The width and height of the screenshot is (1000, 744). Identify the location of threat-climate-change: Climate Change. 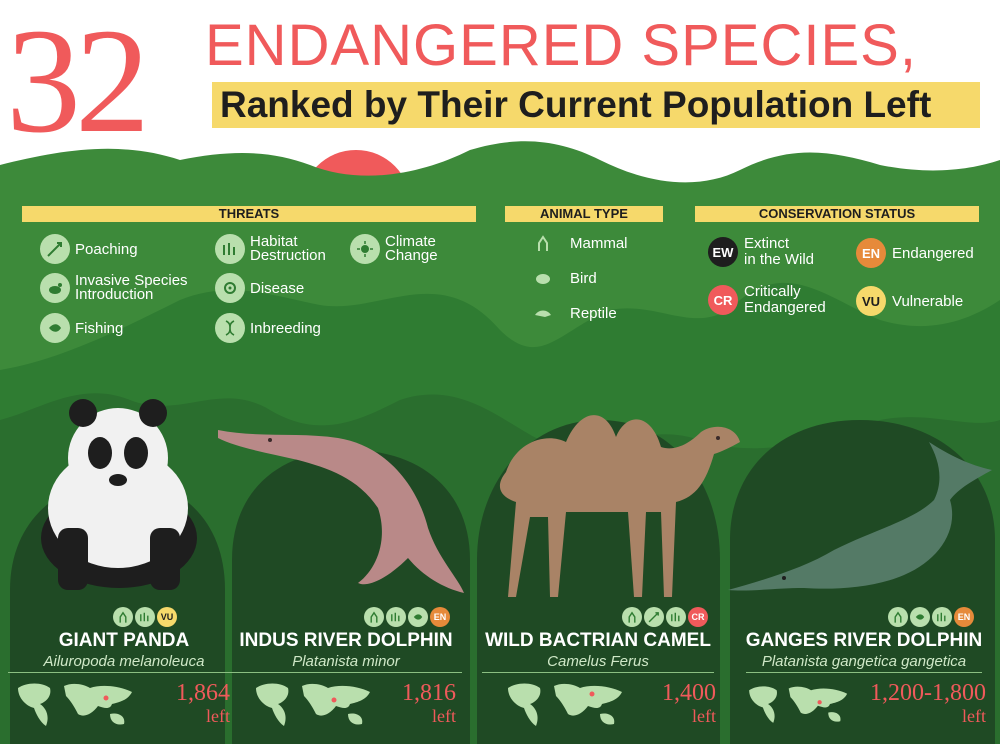
(394, 249).